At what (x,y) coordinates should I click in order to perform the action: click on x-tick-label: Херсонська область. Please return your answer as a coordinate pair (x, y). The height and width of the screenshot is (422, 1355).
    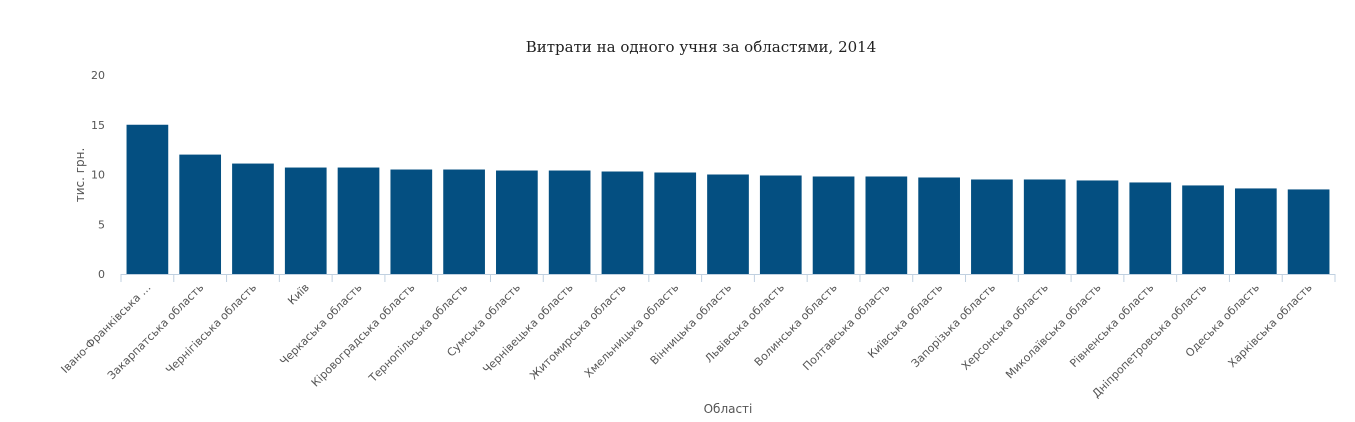
    Looking at the image, I should click on (1005, 327).